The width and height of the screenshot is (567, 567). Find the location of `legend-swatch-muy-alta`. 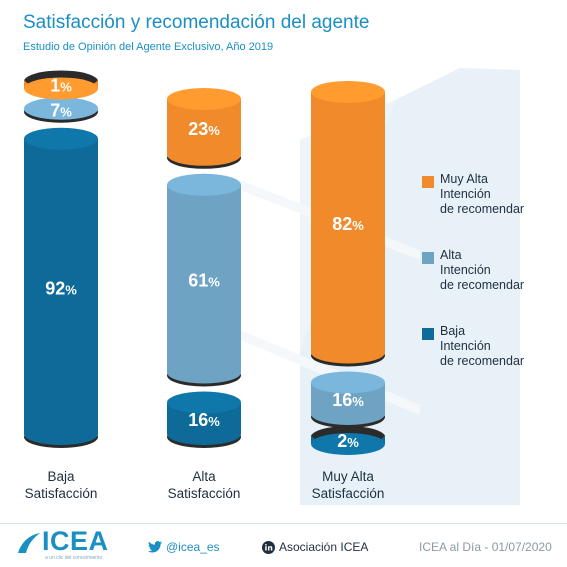

legend-swatch-muy-alta is located at coordinates (428, 182).